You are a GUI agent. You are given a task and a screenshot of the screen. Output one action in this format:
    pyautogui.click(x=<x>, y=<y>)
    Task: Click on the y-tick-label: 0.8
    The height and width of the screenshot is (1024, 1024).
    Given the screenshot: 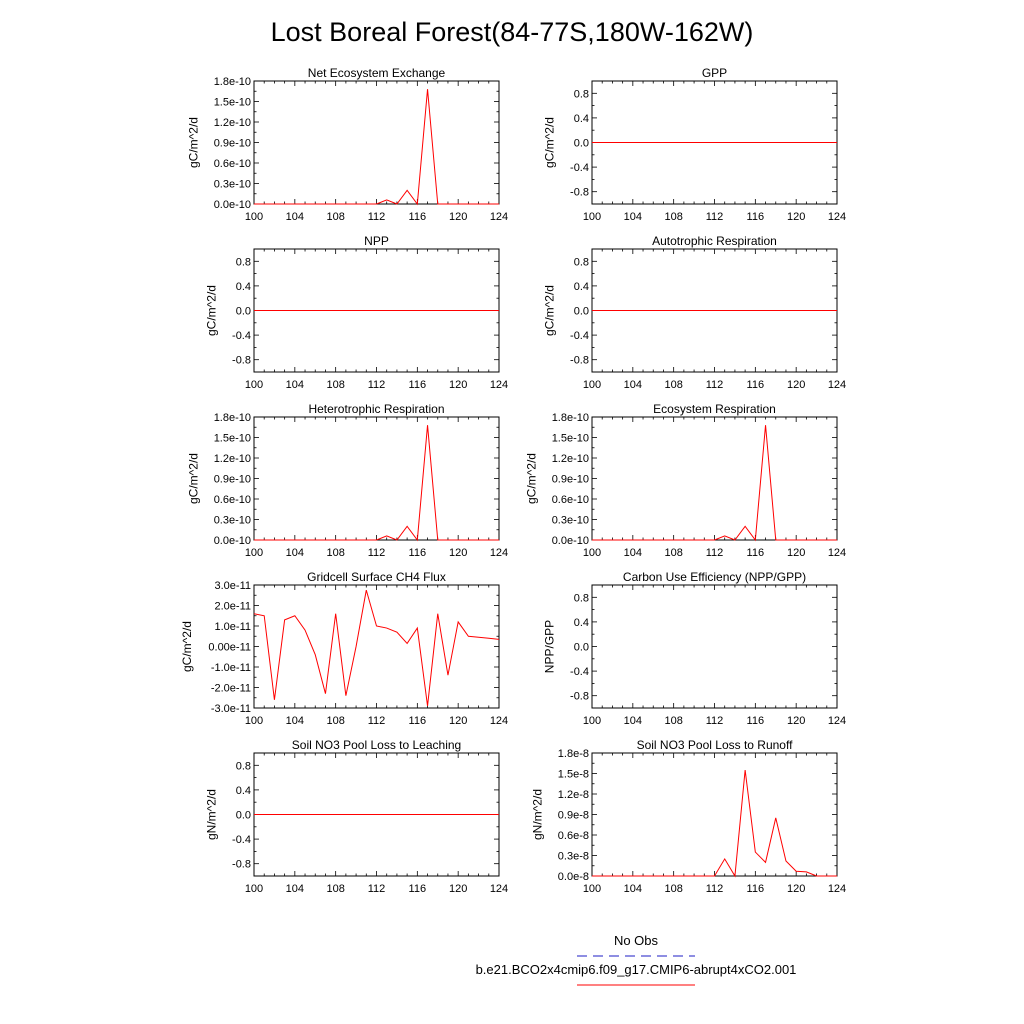 What is the action you would take?
    pyautogui.click(x=581, y=262)
    